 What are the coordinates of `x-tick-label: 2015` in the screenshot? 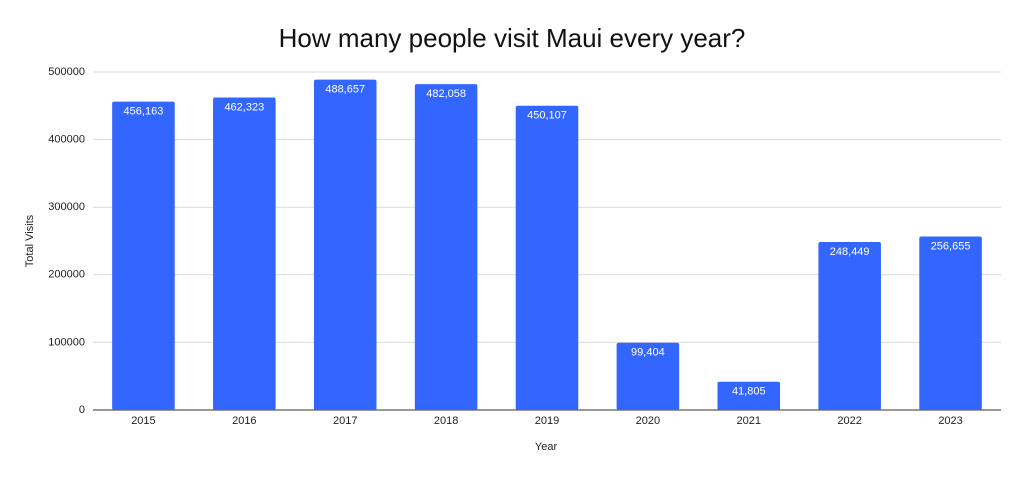 It's located at (143, 421).